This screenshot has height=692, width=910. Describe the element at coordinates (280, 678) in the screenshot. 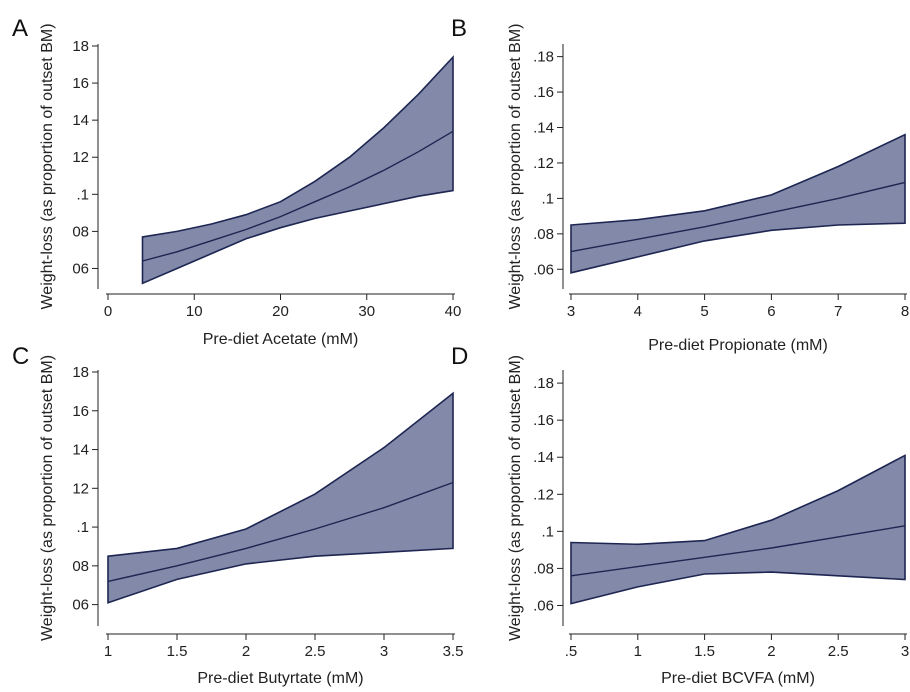

I see `x-axis-title: Pre-diet Butyrtate (mM)` at that location.